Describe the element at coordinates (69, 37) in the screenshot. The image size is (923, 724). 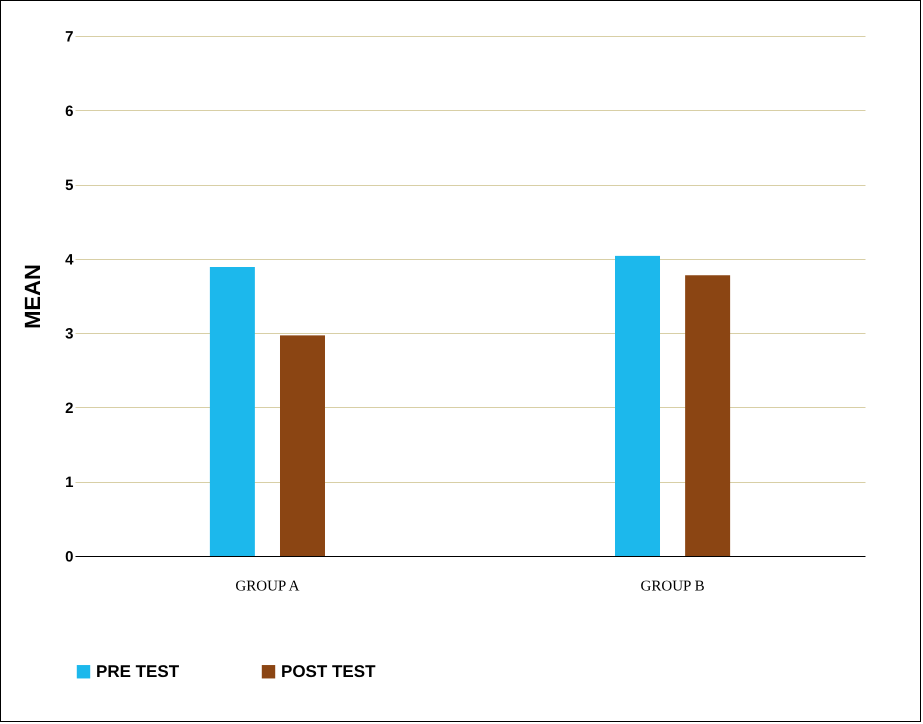
I see `y-tick-label: 7` at that location.